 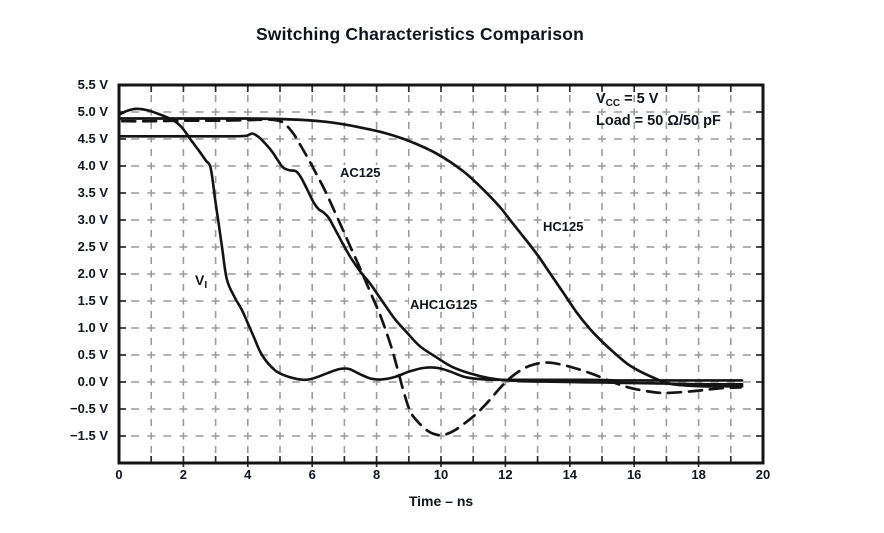 I want to click on vcc-subscript: CC, so click(x=613, y=103).